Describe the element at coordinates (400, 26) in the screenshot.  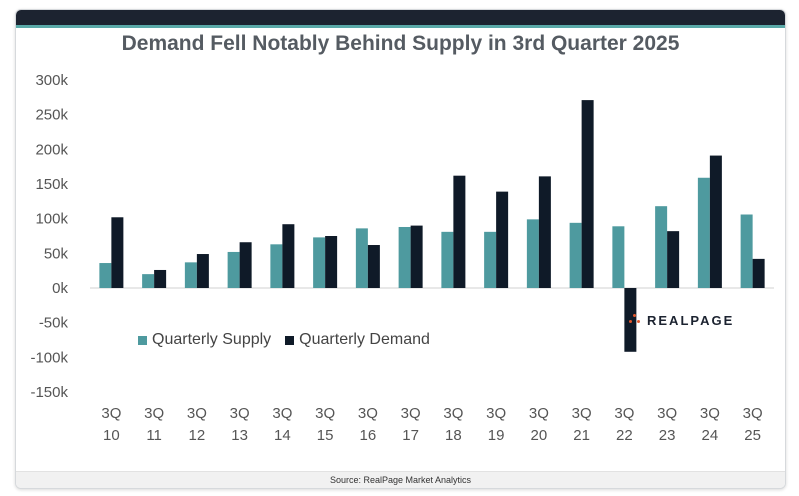
I see `accent-line` at that location.